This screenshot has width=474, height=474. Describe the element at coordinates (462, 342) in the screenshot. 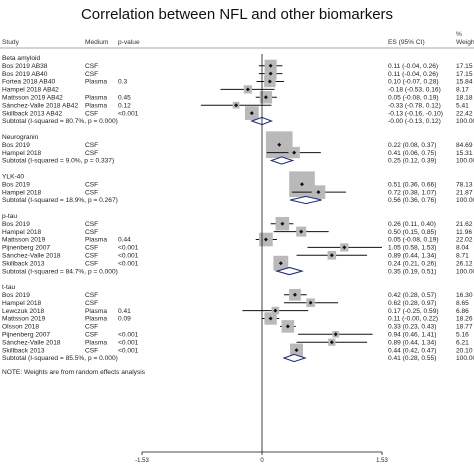

I see `study-weight: 6.21` at that location.